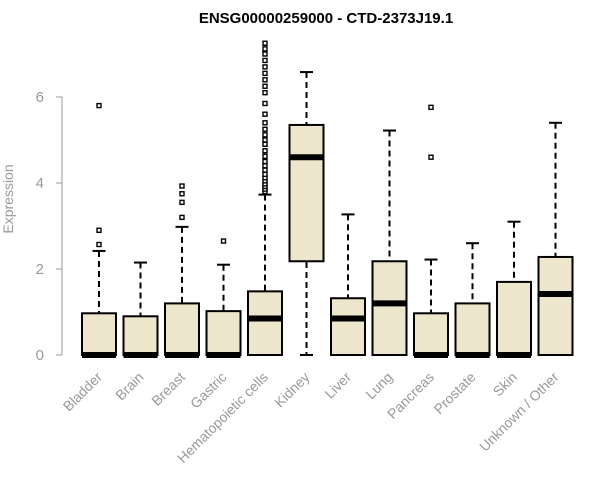 This screenshot has height=500, width=600. Describe the element at coordinates (472, 300) in the screenshot. I see `box-prostate` at that location.